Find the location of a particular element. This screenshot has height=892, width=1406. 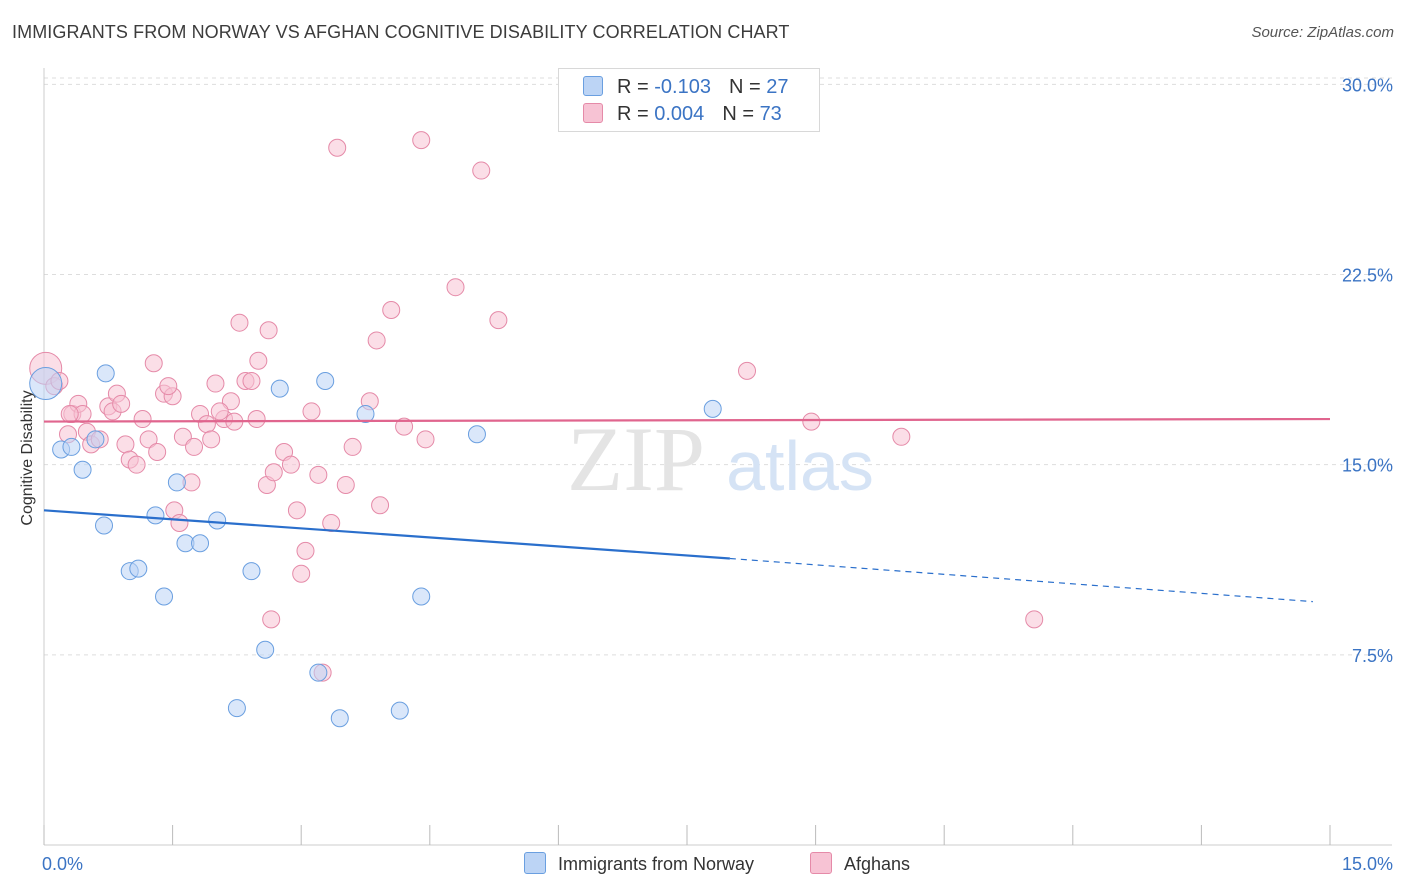

watermark: ZIP atlas is located at coordinates (720, 459).